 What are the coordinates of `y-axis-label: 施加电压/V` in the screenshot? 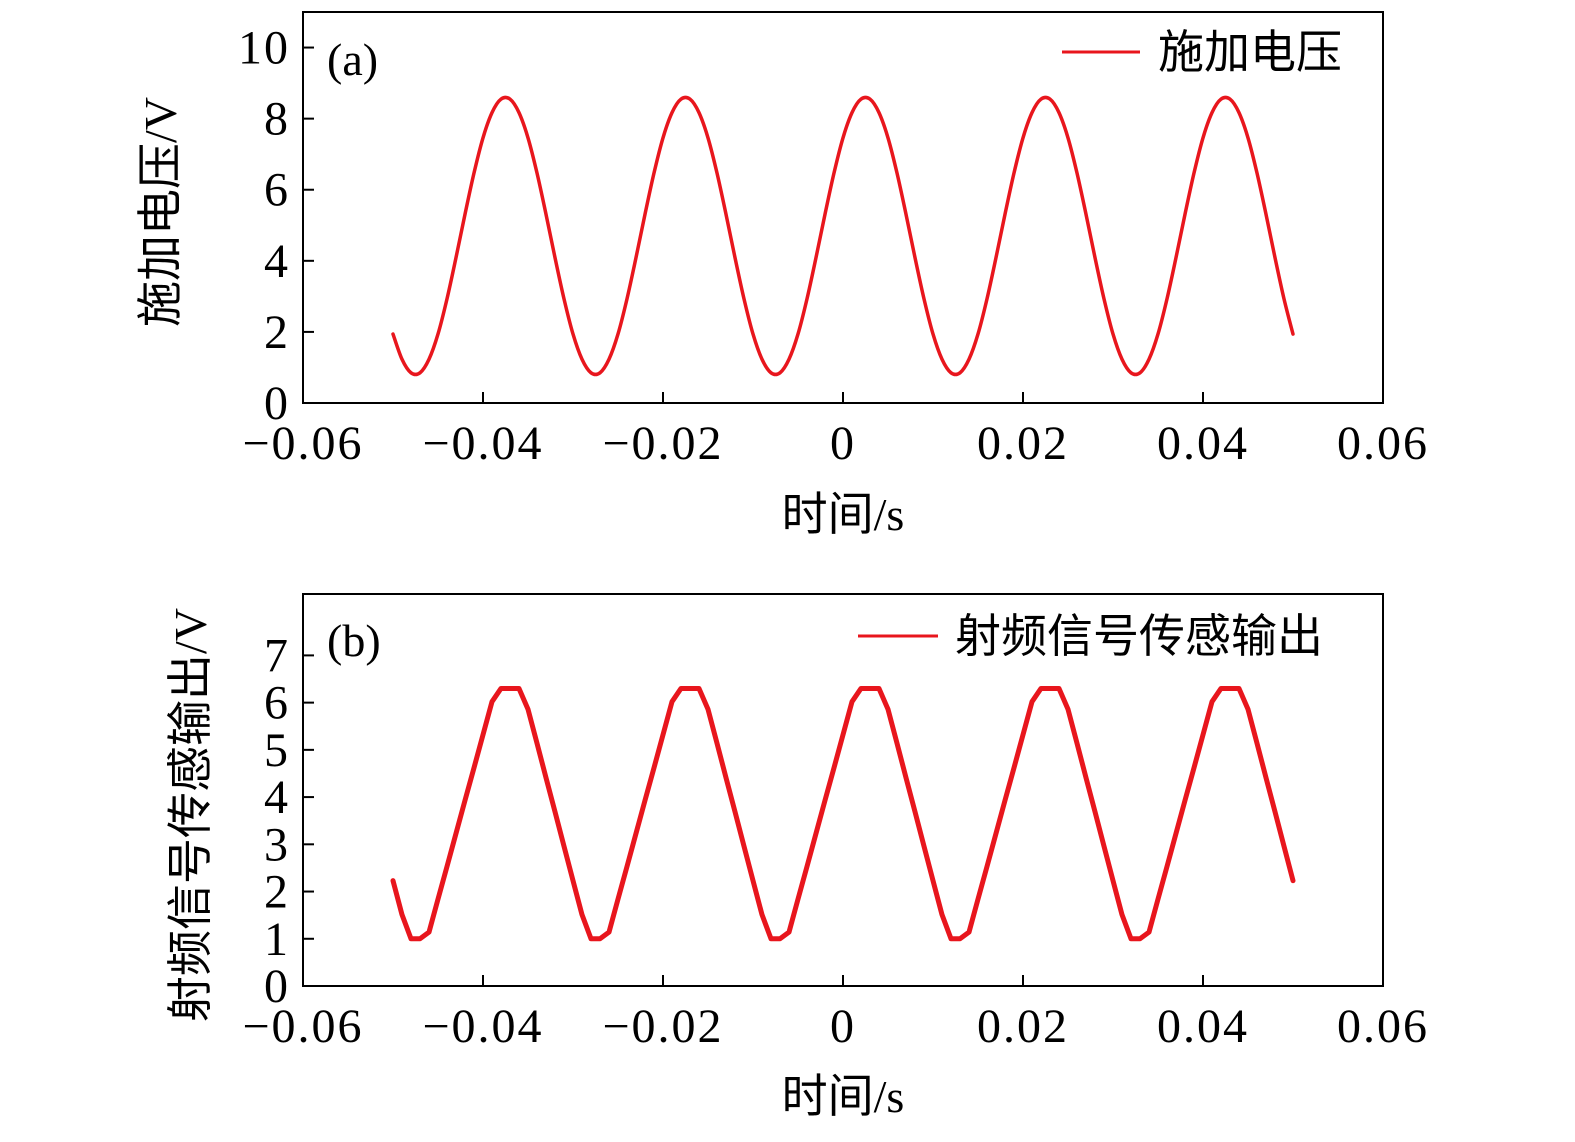 It's located at (160, 212).